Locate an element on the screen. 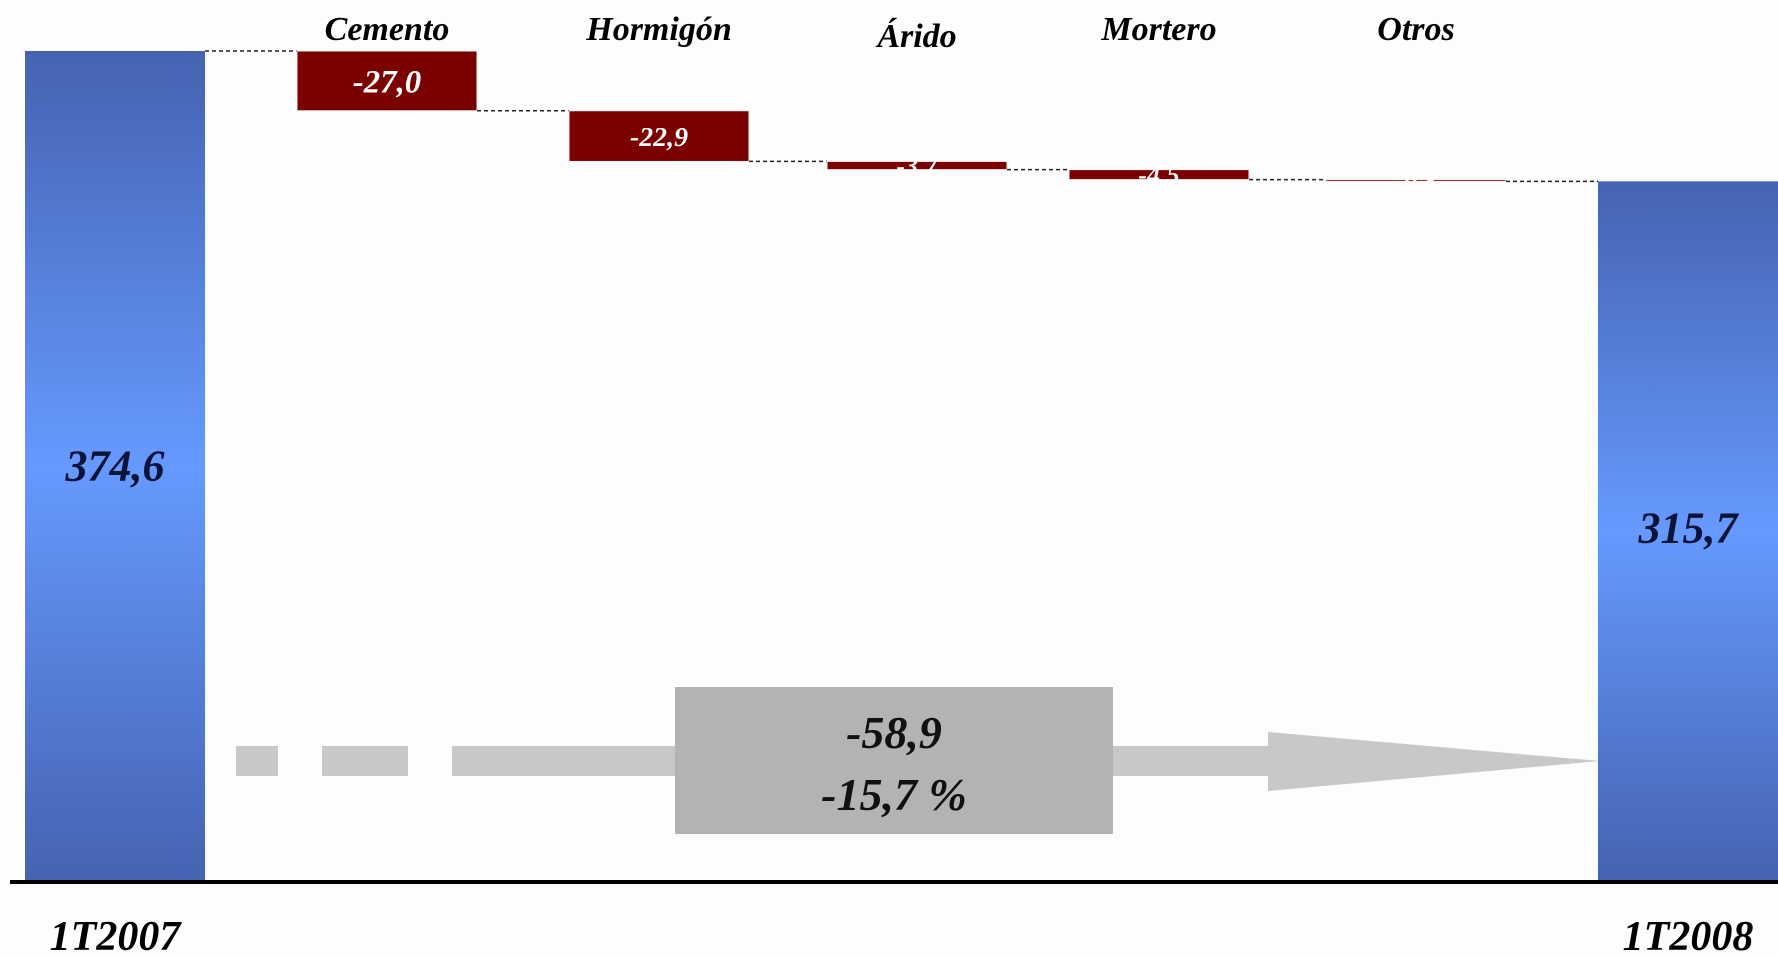 This screenshot has width=1778, height=958. bar-decrease-value-label: -0,8 is located at coordinates (1415, 181).